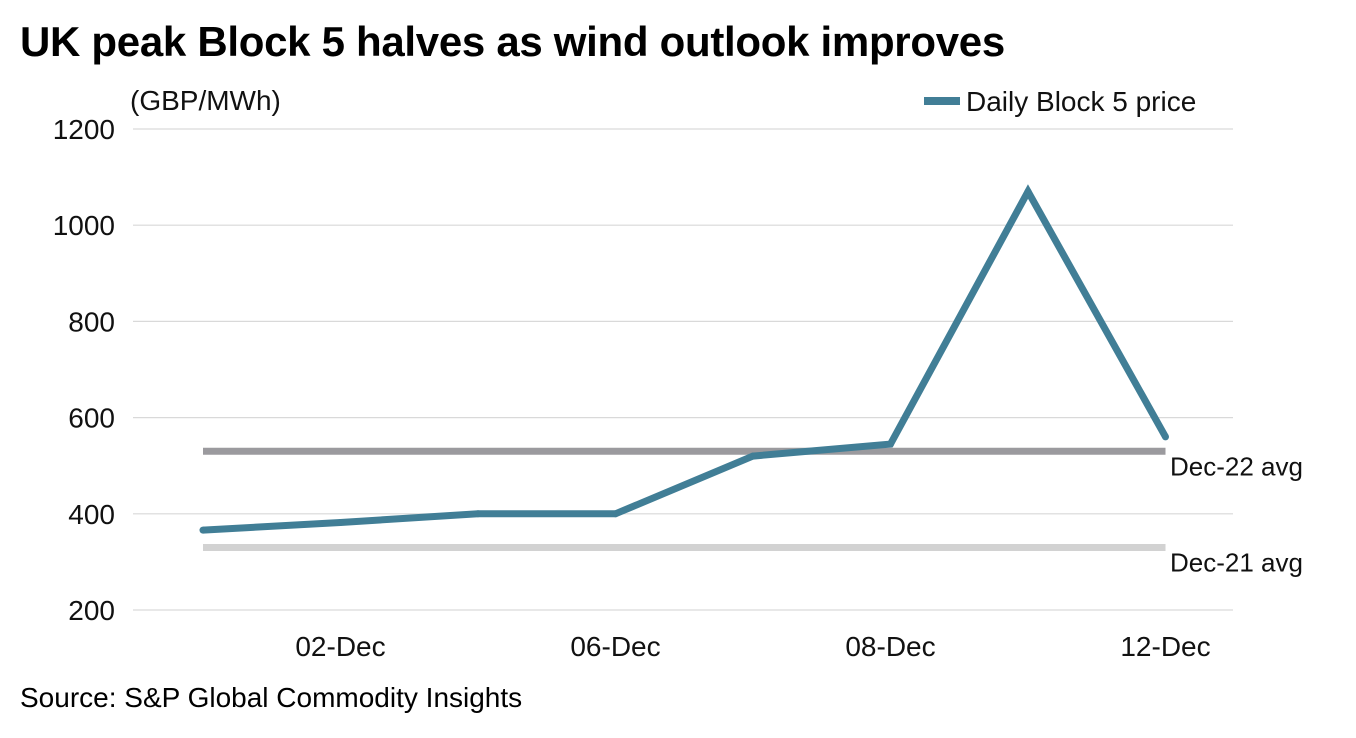 The width and height of the screenshot is (1356, 738). Describe the element at coordinates (84, 129) in the screenshot. I see `y-tick-label-1200: 1200` at that location.